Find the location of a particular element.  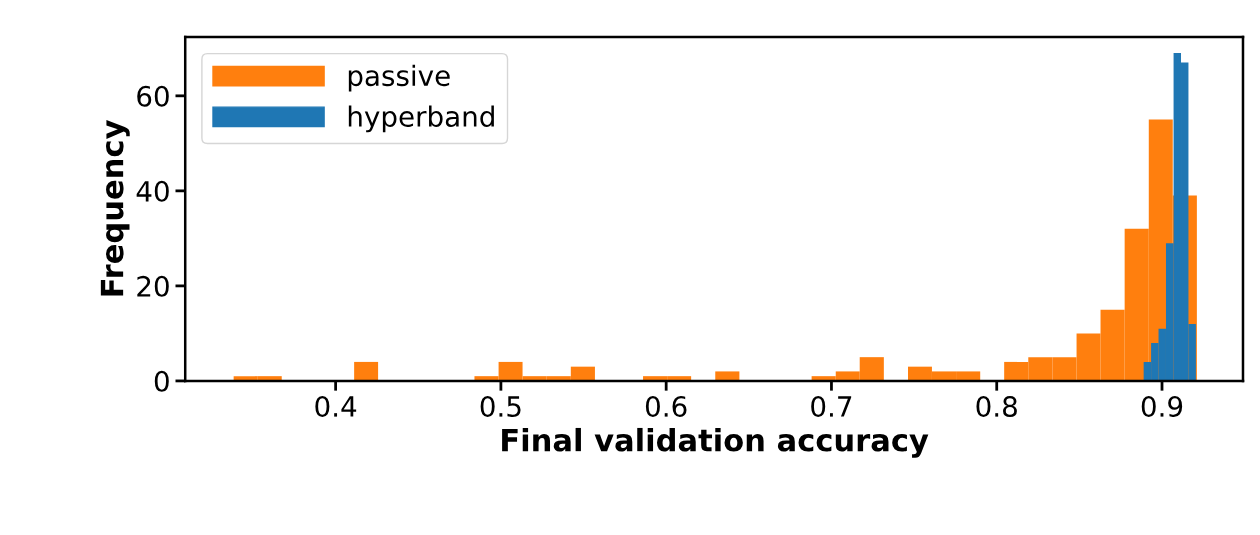

y-tick-label: 20 is located at coordinates (153, 286).